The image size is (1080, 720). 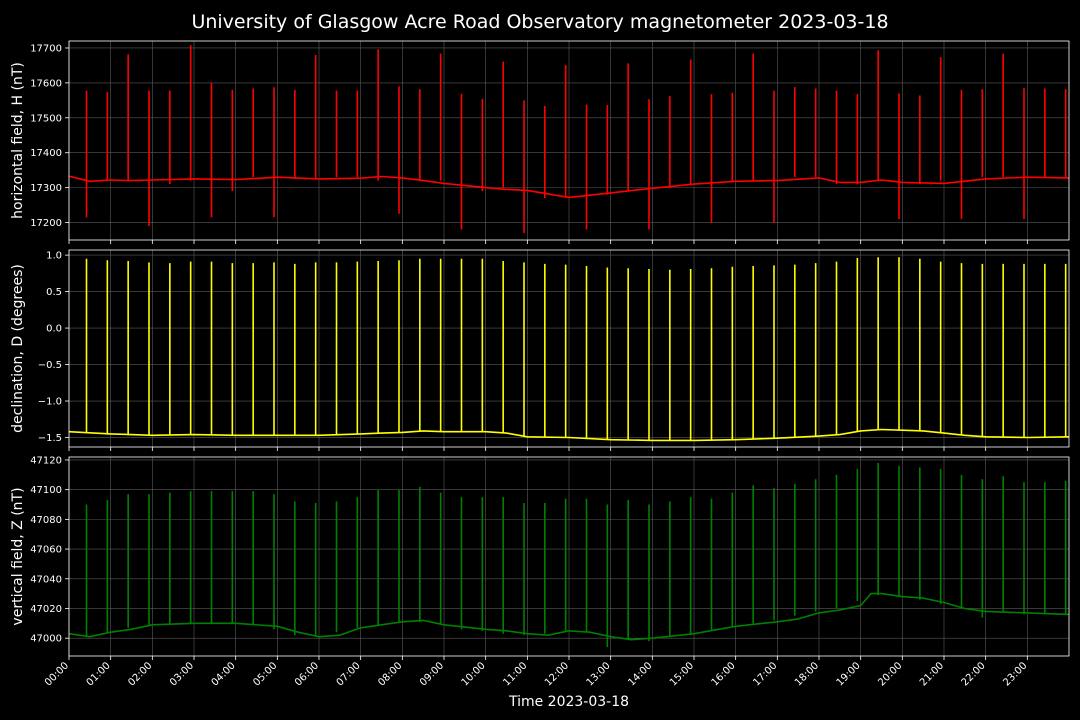 I want to click on y-tick-label: 17400, so click(x=46, y=153).